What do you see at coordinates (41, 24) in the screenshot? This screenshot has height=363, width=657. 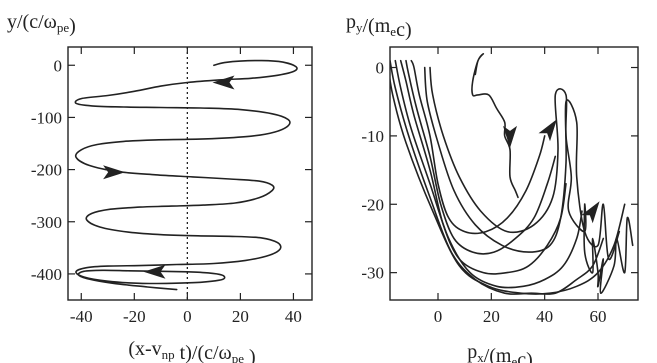 I see `y-axis-label: y/(c/ωpe)` at bounding box center [41, 24].